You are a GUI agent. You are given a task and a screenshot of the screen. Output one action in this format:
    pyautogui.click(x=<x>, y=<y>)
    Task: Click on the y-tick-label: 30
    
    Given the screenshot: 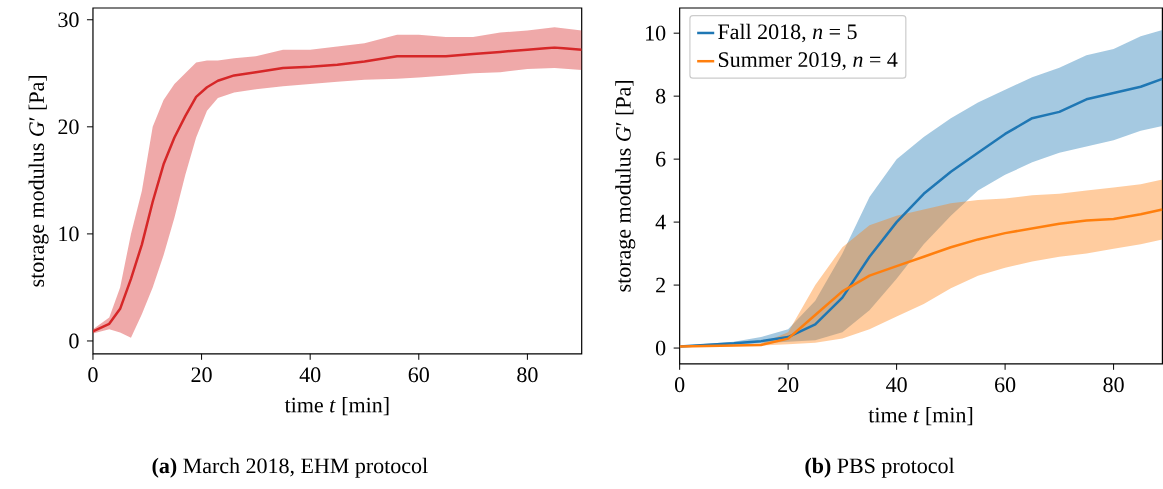 What is the action you would take?
    pyautogui.click(x=68, y=20)
    